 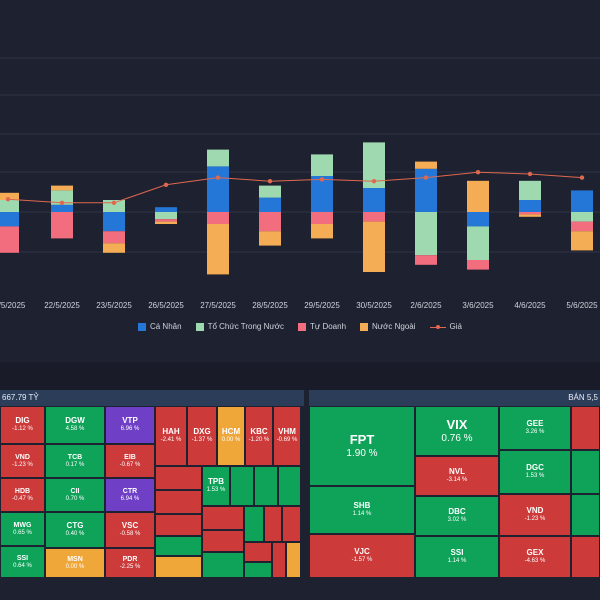 I want to click on heatmap-tile-dgc: DGC 1.53 %, so click(x=535, y=472).